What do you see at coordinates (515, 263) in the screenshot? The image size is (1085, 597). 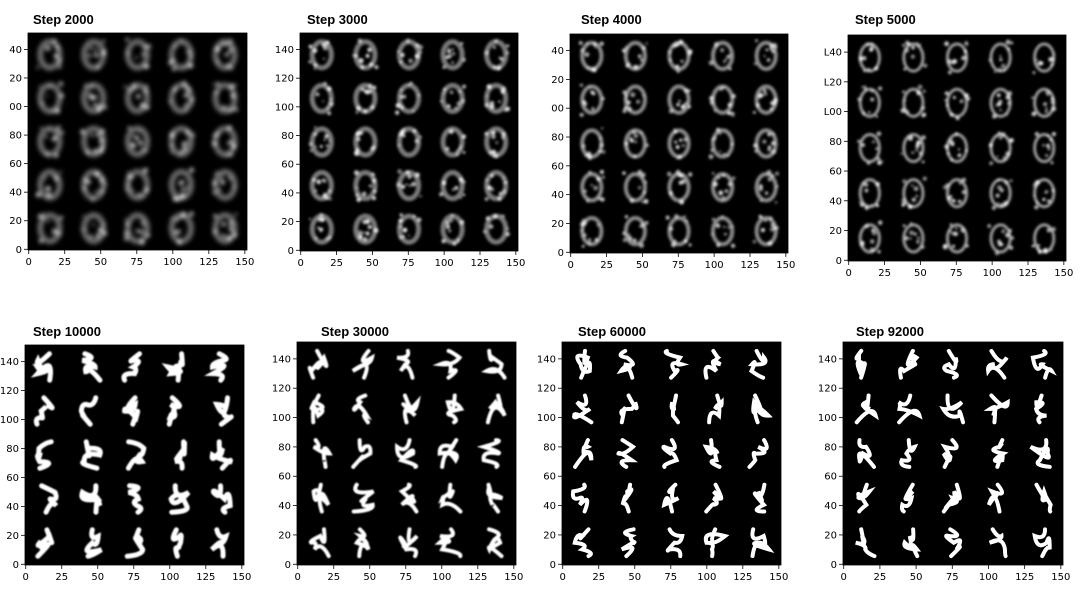 I see `x-tick-label: 150` at bounding box center [515, 263].